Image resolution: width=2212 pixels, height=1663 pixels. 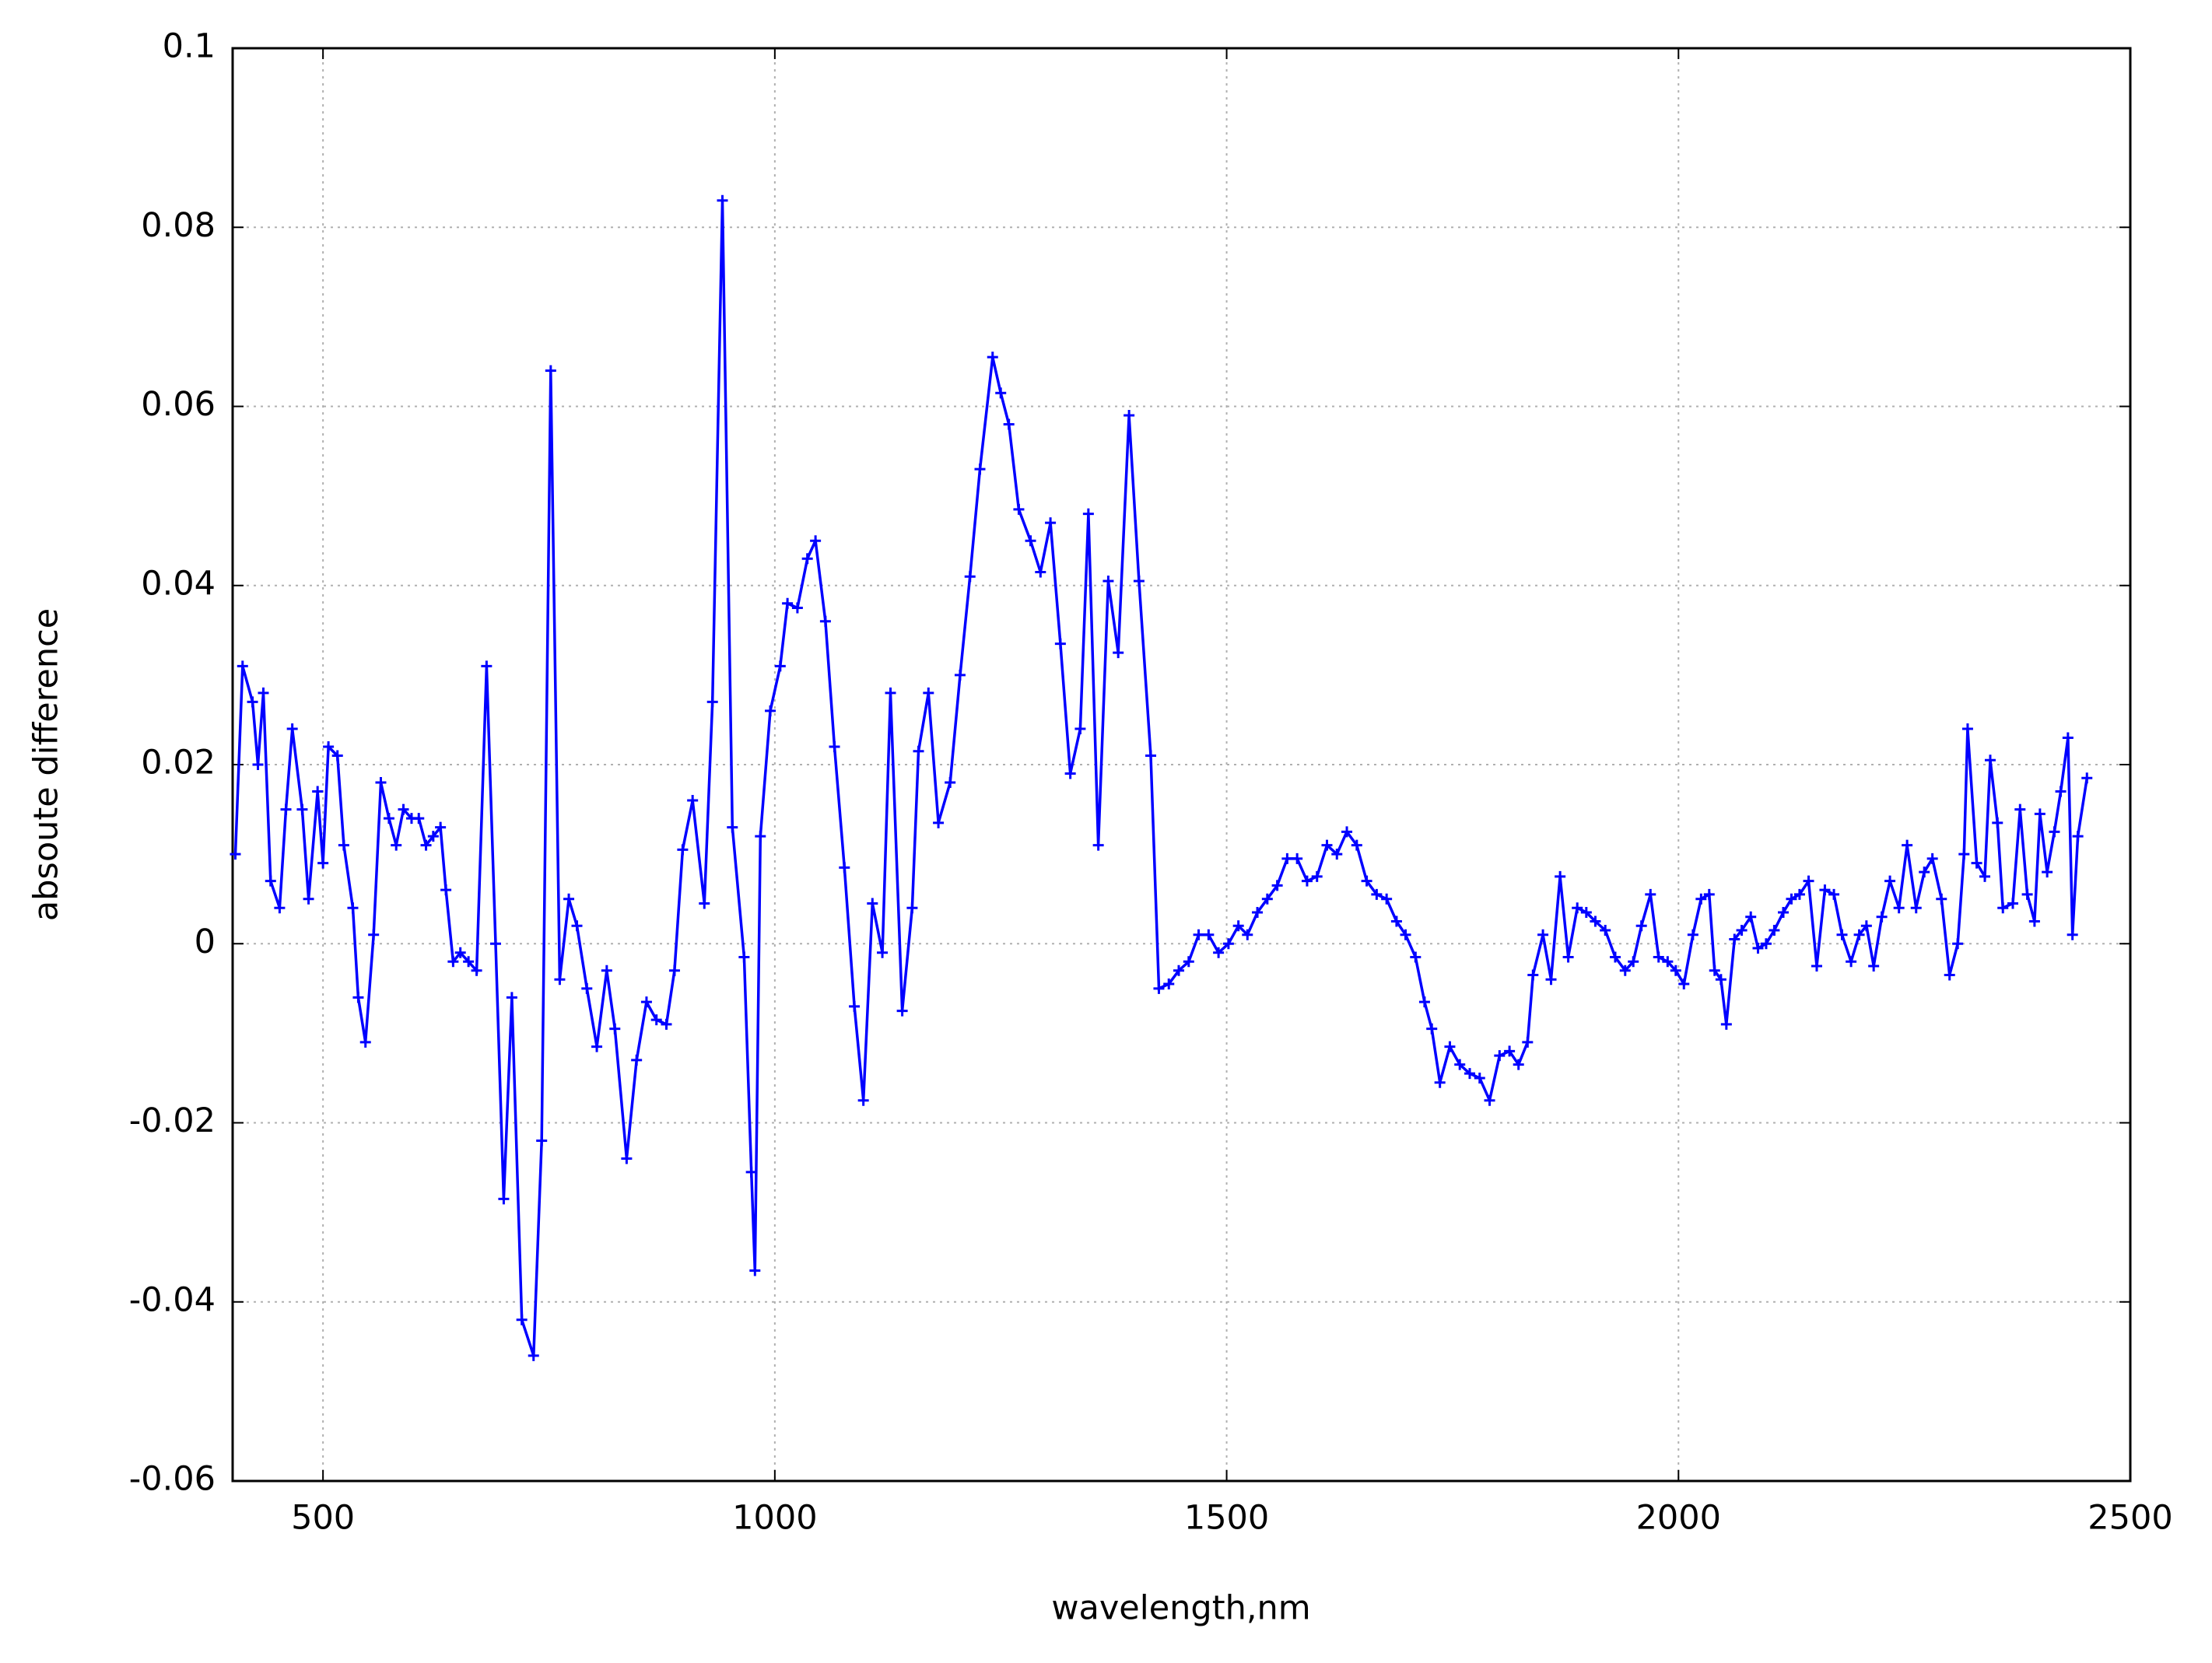 What do you see at coordinates (2130, 1518) in the screenshot?
I see `x-tick-label: 2500` at bounding box center [2130, 1518].